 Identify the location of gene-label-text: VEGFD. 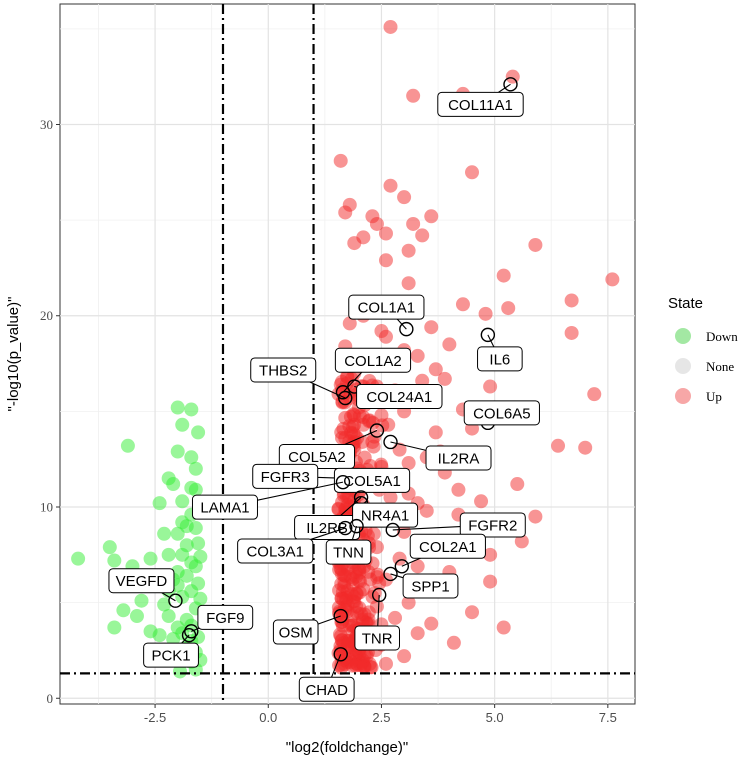
(142, 581).